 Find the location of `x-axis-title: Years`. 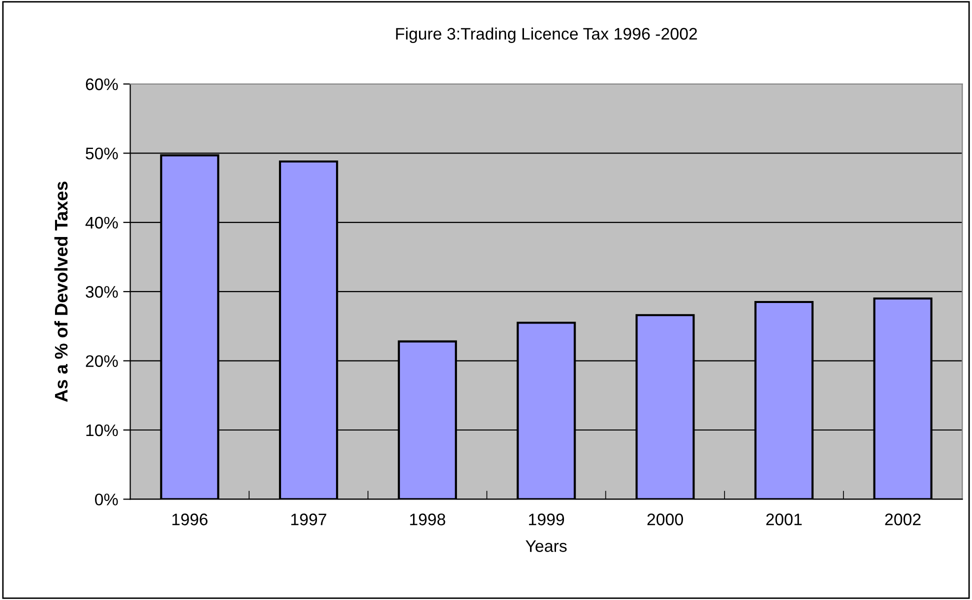

x-axis-title: Years is located at coordinates (546, 546).